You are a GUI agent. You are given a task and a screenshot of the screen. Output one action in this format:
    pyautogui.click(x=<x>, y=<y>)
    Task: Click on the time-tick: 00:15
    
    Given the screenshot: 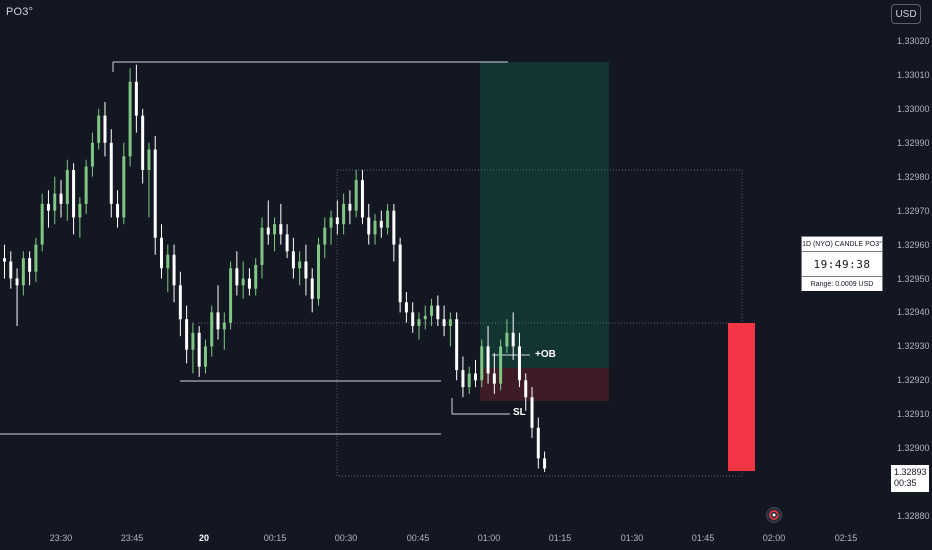 What is the action you would take?
    pyautogui.click(x=275, y=538)
    